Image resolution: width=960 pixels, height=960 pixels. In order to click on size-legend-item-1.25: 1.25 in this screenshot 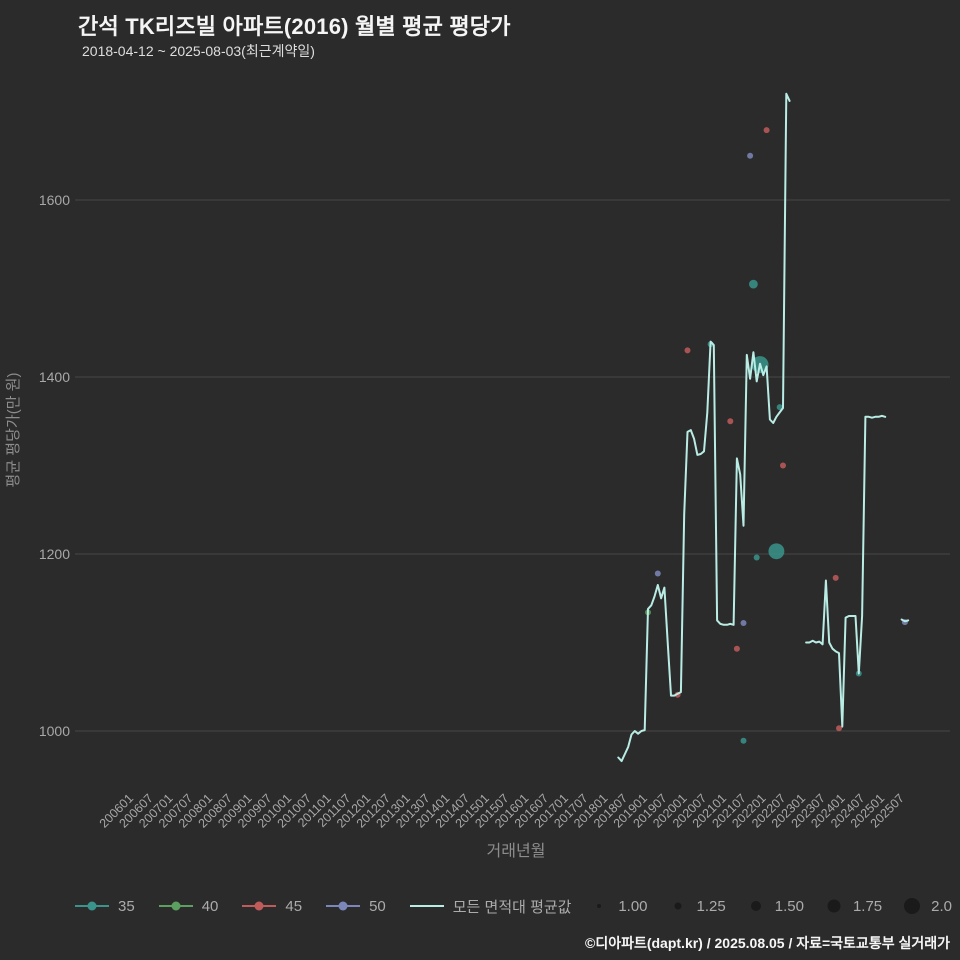, I will do `click(697, 906)`.